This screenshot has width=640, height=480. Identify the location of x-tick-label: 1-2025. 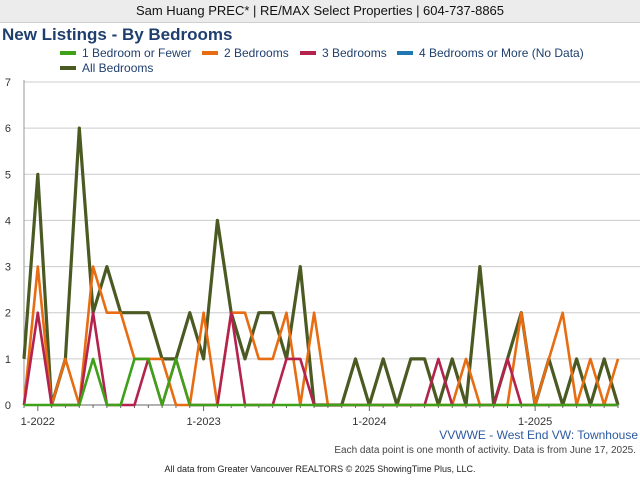
(535, 422).